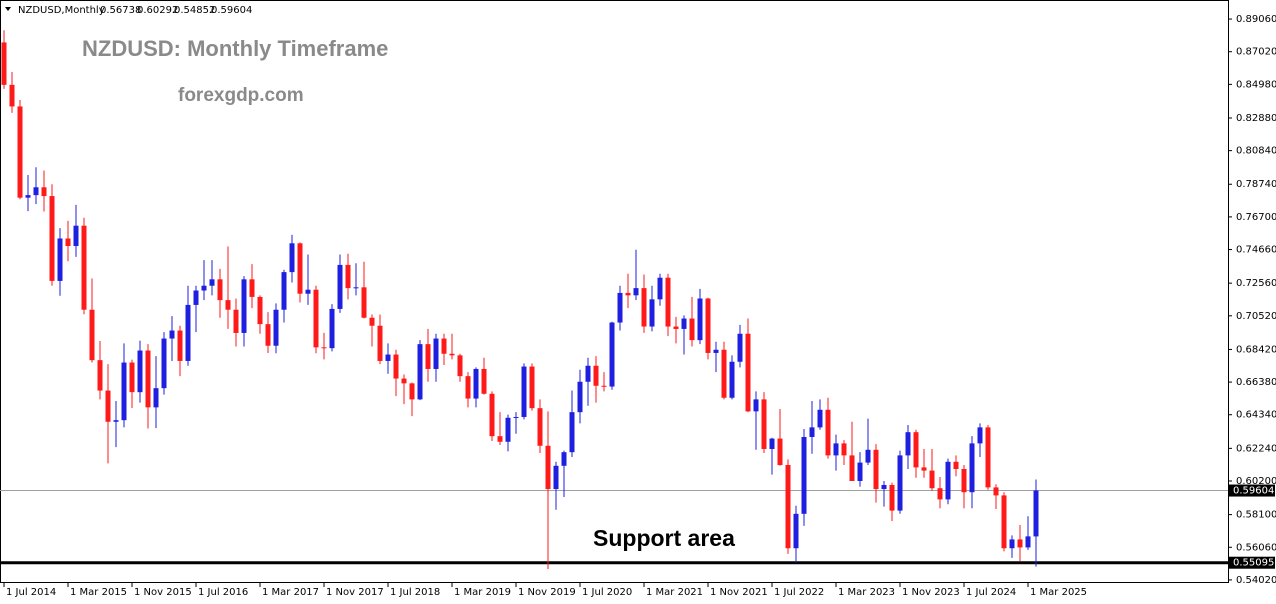  I want to click on chart-title: NZDUSD: Monthly Timeframe, so click(235, 48).